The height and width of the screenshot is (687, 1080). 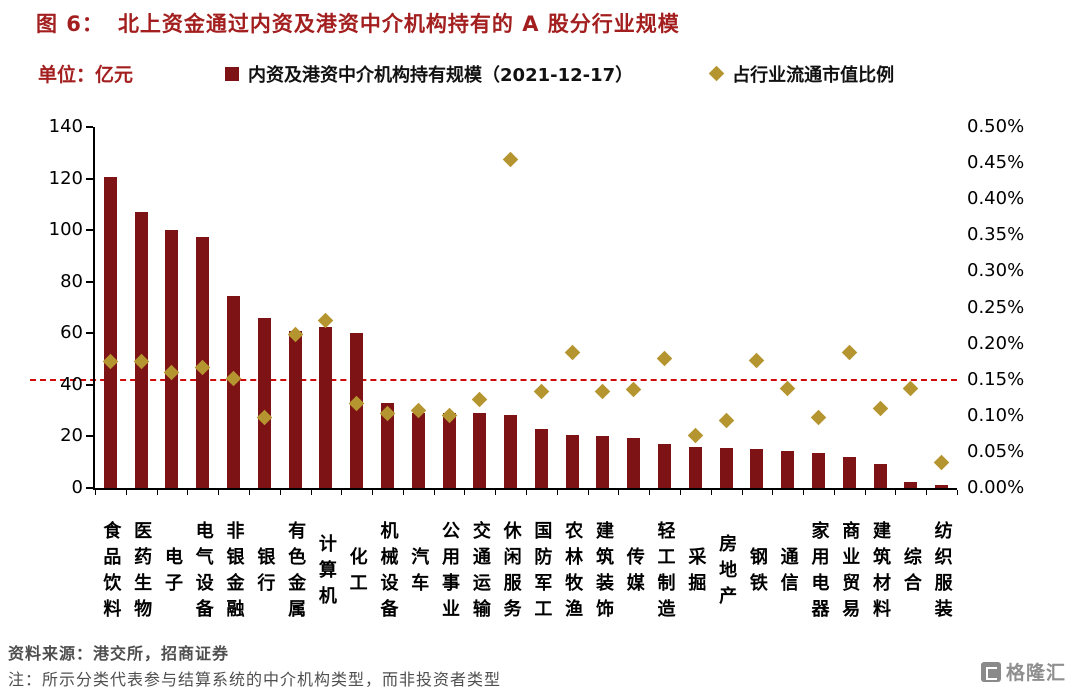 I want to click on legend-item-holdings: 内资及港资中介机构持有规模（2021-12-17）, so click(x=429, y=74).